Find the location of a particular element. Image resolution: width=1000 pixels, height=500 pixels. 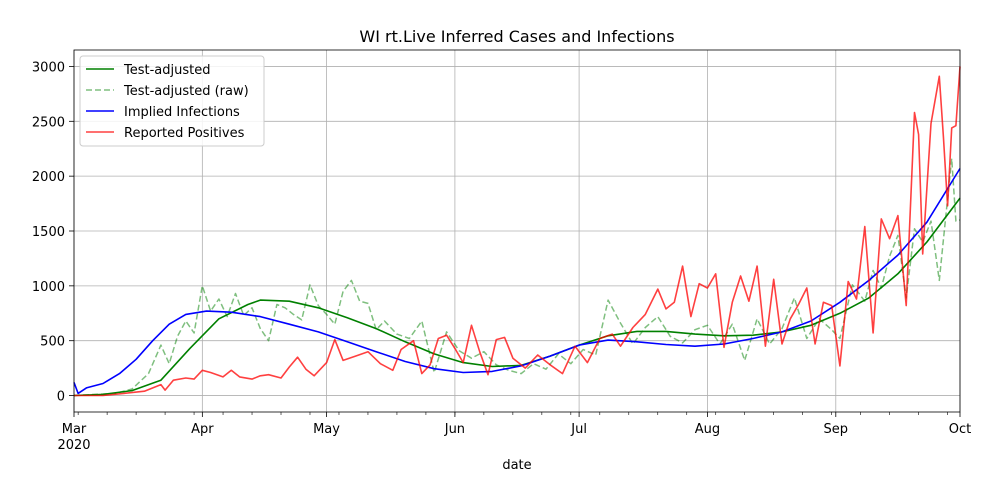

y-axis: 0 500 1000 1500 2000 2500 3000 is located at coordinates (53, 232).